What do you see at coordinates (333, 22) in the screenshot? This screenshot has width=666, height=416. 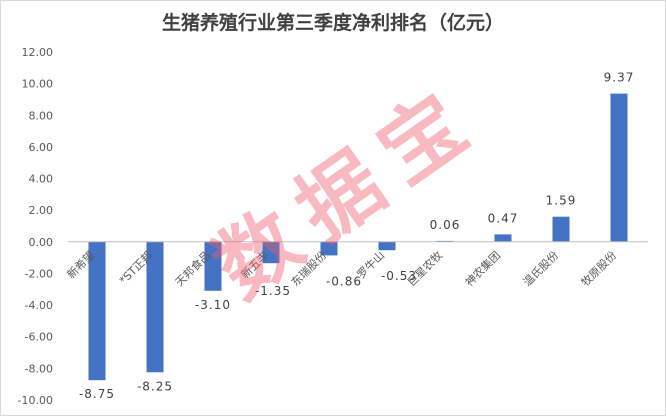 I see `chart-title: 生猪养殖行业第三季度净利排名（亿元）` at bounding box center [333, 22].